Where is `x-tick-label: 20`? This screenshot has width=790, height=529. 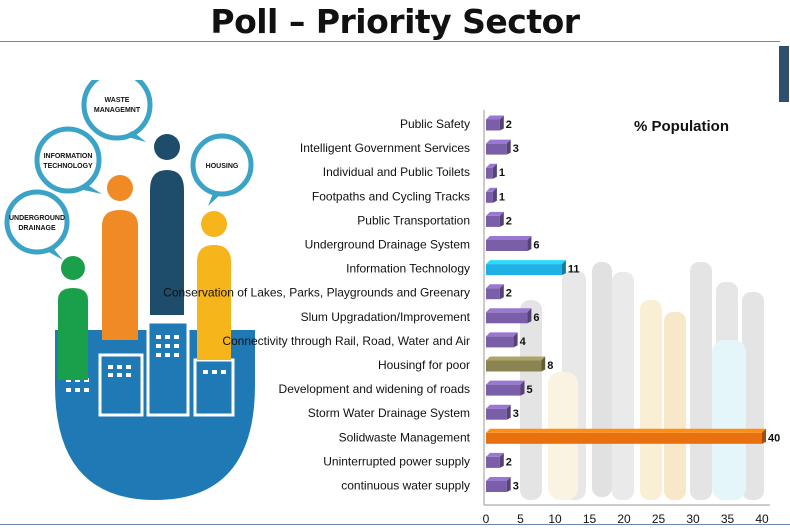
x-tick-label: 20 is located at coordinates (624, 519).